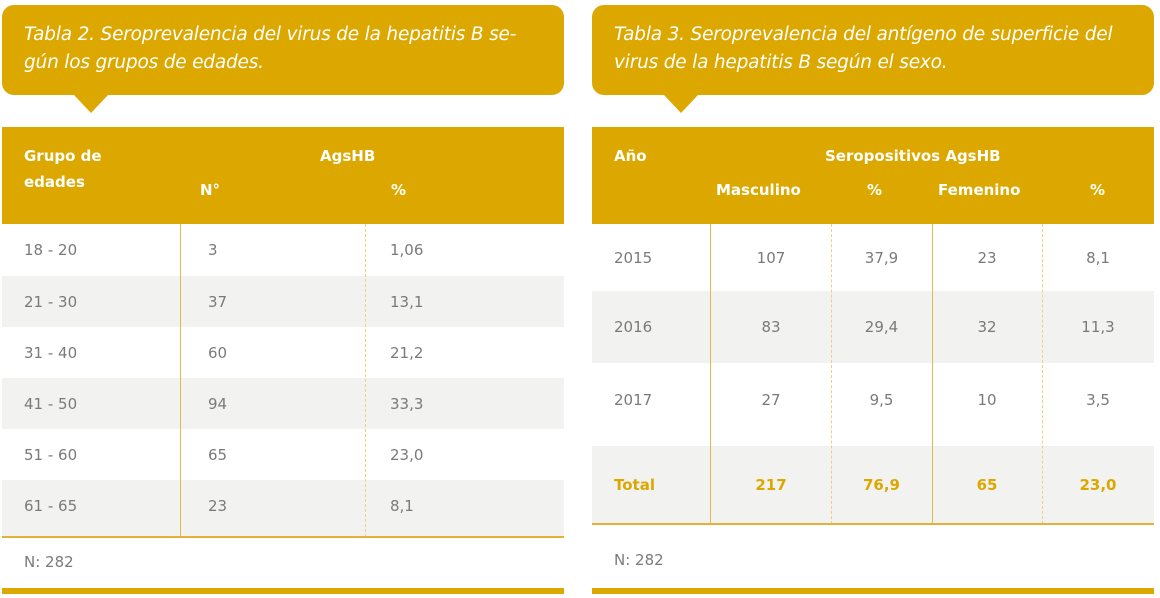 Image resolution: width=1160 pixels, height=598 pixels. I want to click on table-row: 41 - 50 94 33,3, so click(283, 403).